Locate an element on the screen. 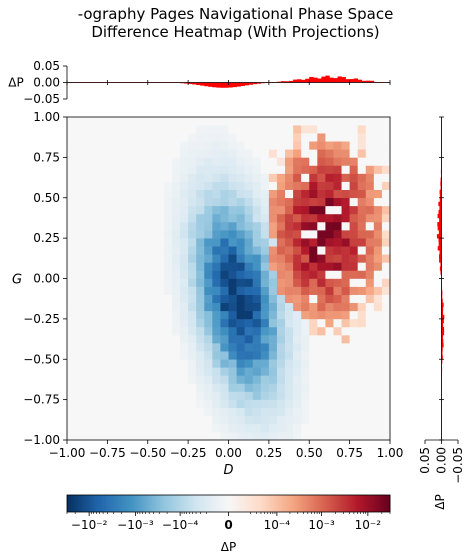 The height and width of the screenshot is (559, 471). right-marginal-label: ΔP is located at coordinates (440, 501).